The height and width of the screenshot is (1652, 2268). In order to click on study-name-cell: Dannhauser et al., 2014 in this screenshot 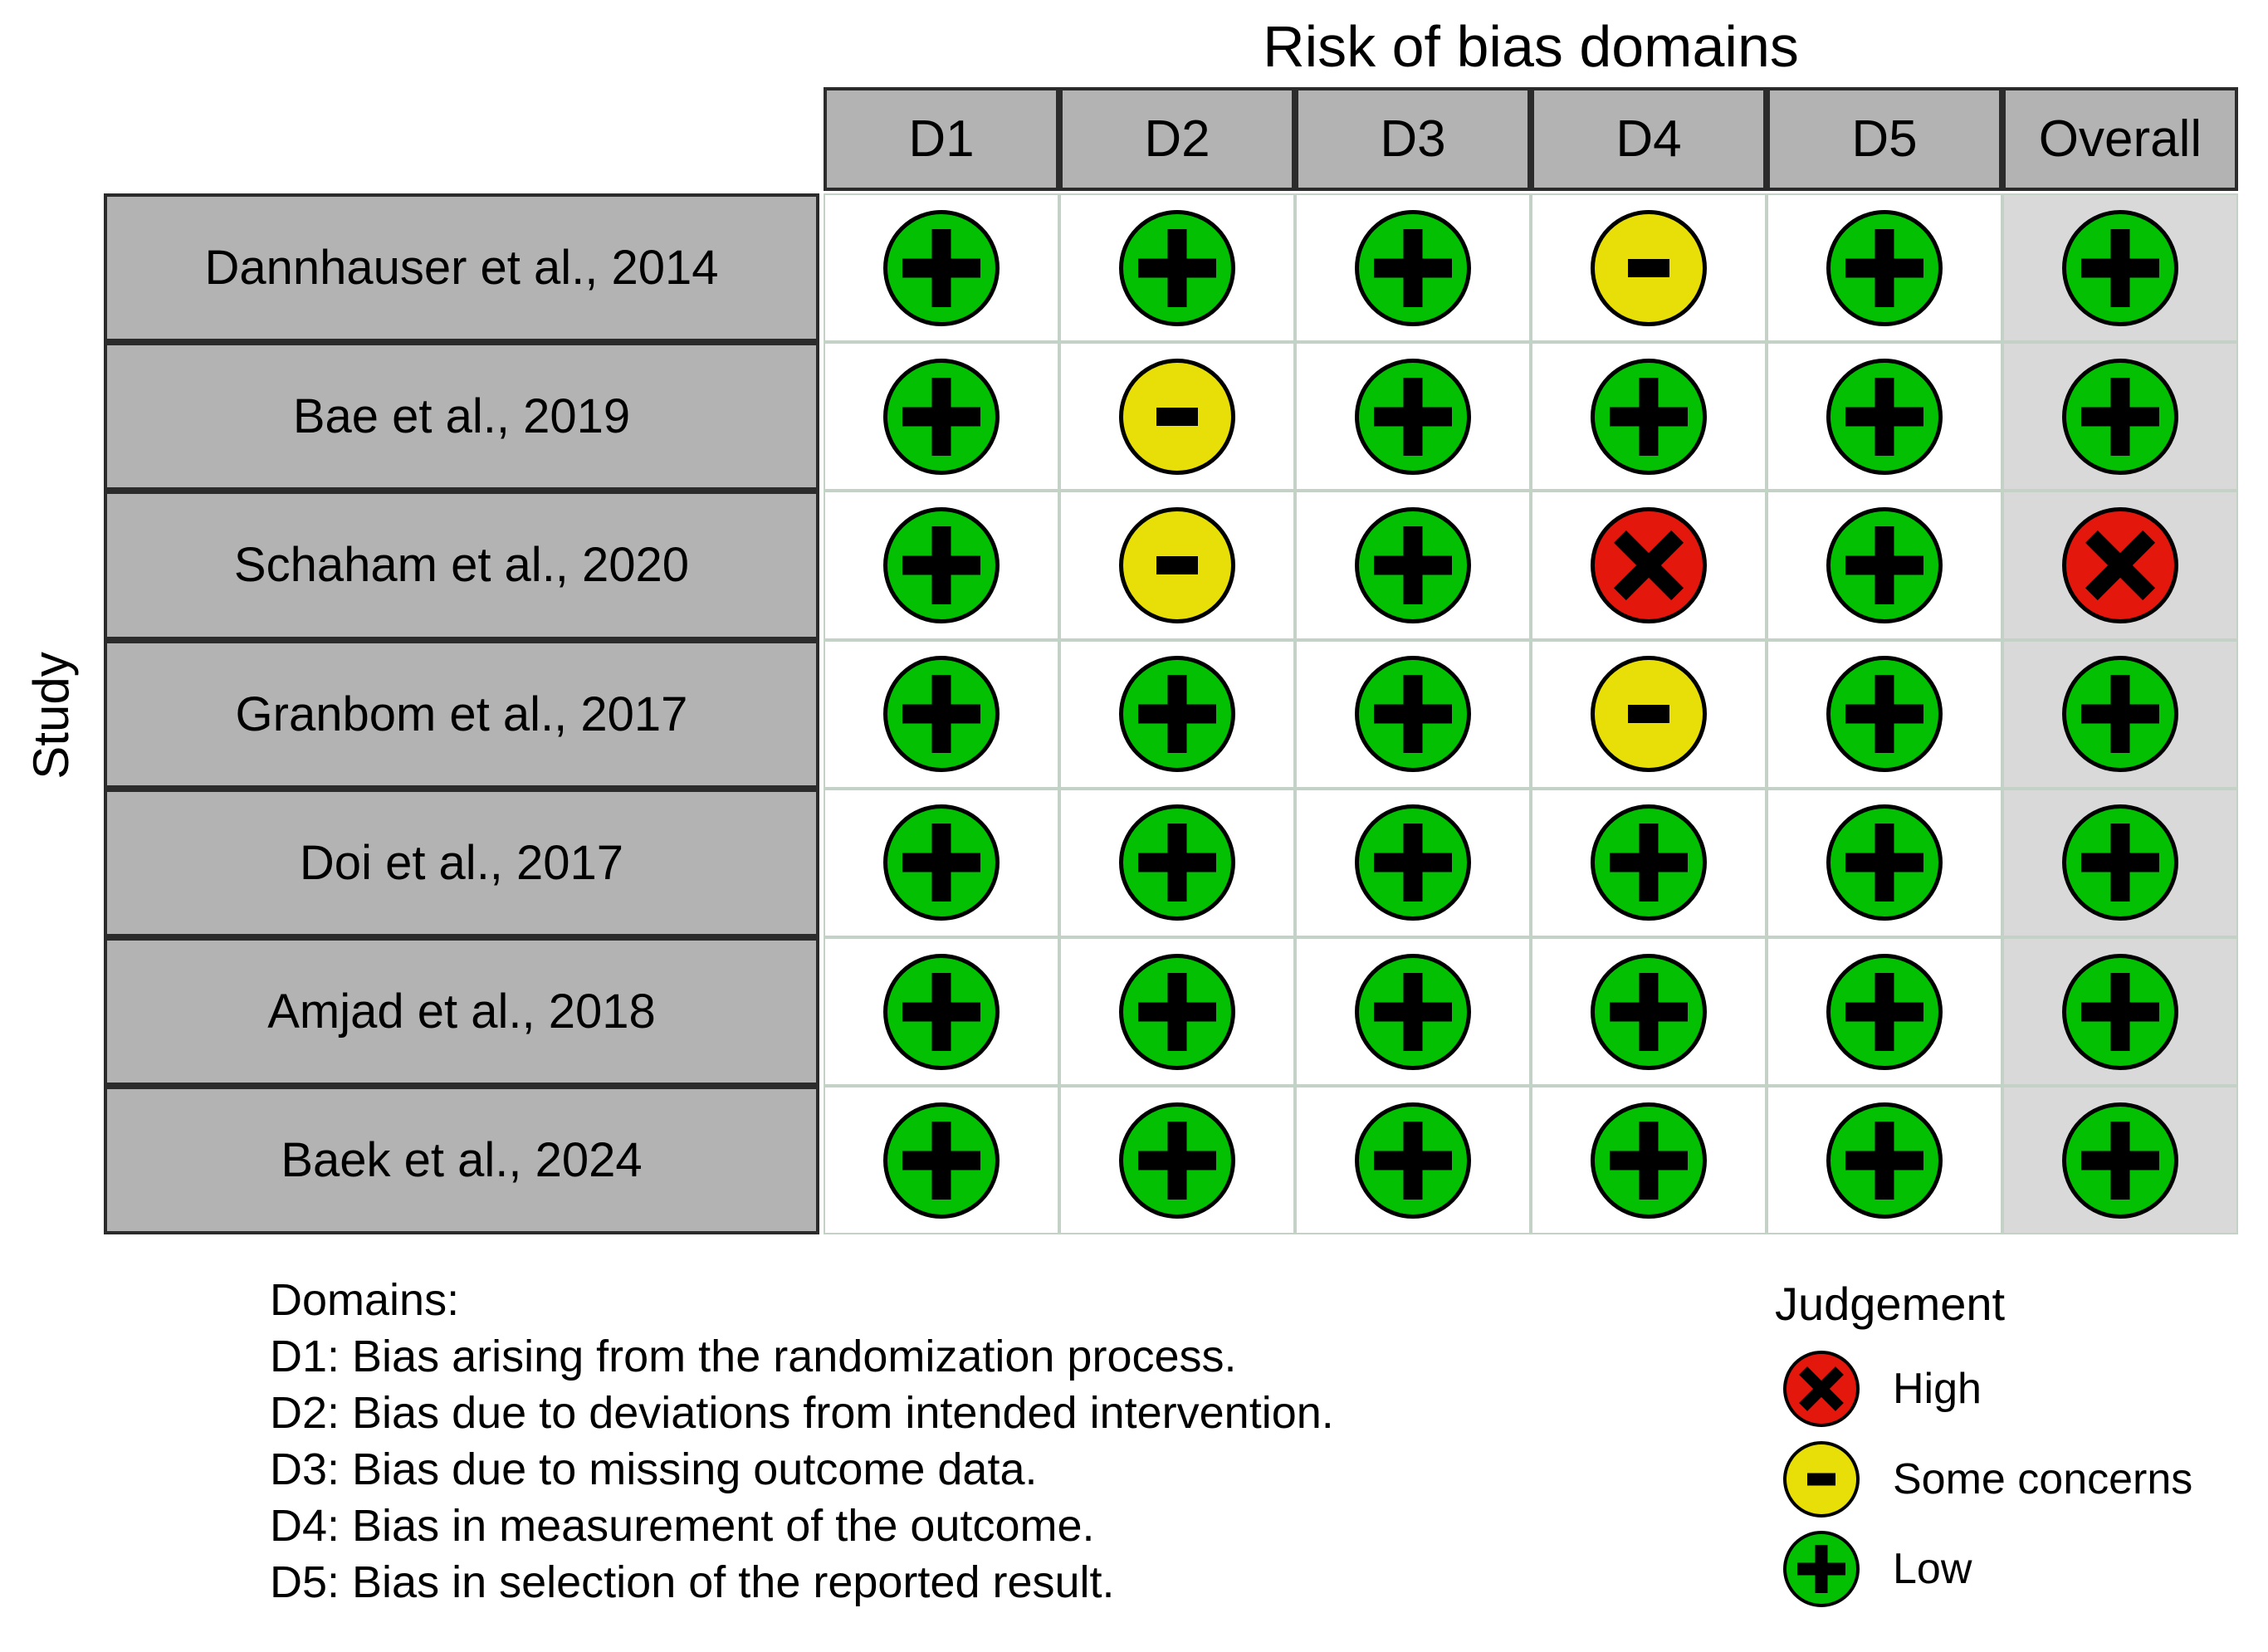, I will do `click(461, 268)`.